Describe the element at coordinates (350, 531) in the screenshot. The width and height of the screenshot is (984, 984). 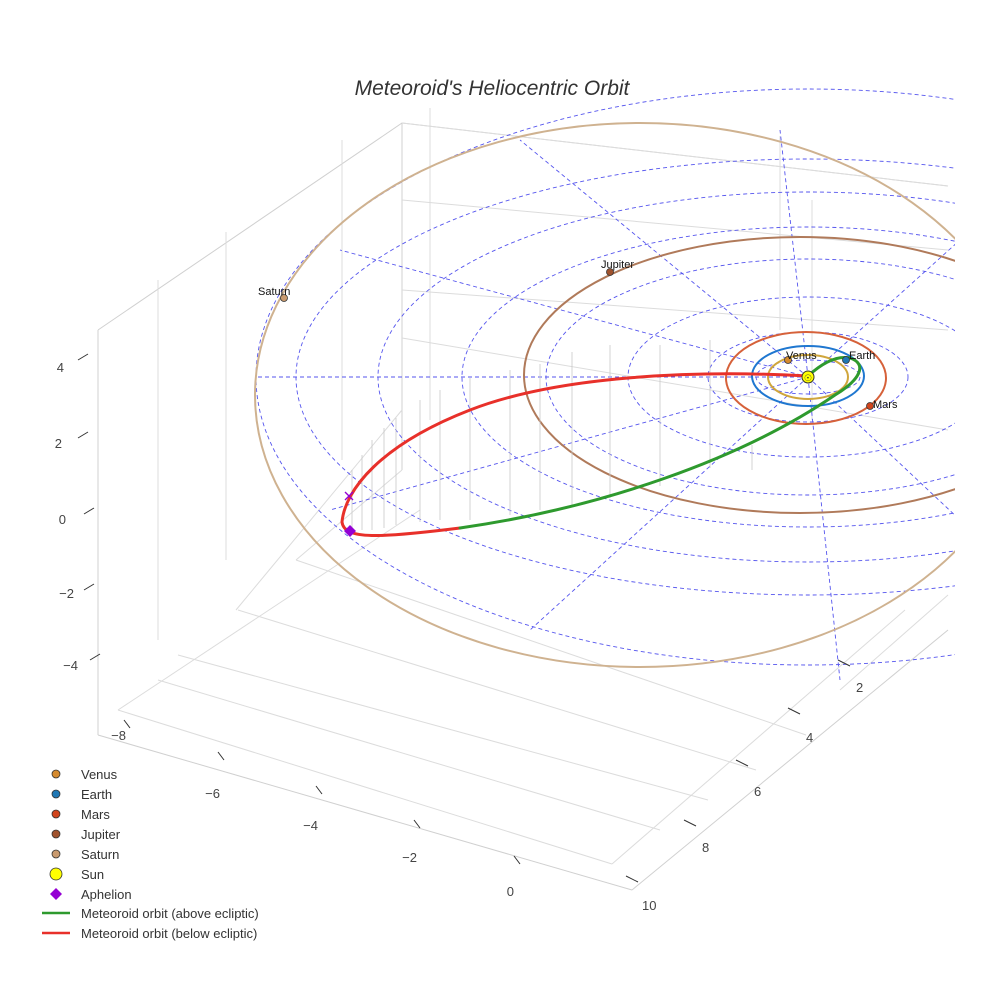
I see `aphelion-diamond` at that location.